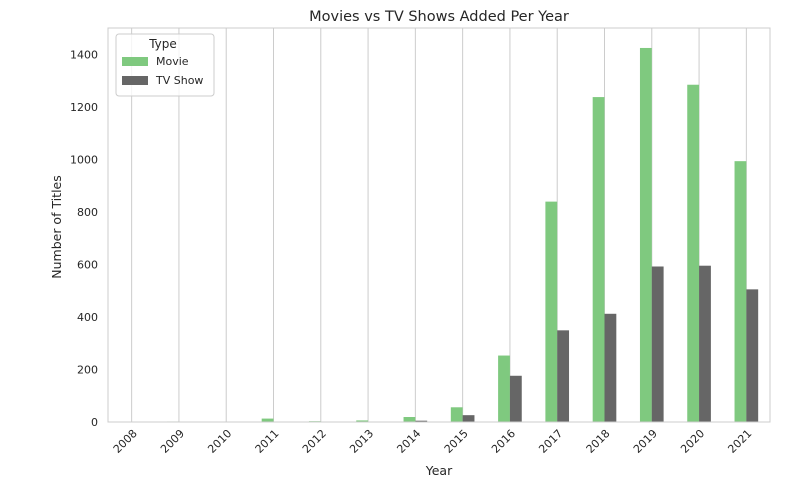 The width and height of the screenshot is (795, 488). What do you see at coordinates (658, 344) in the screenshot?
I see `bar-tv-show-2019` at bounding box center [658, 344].